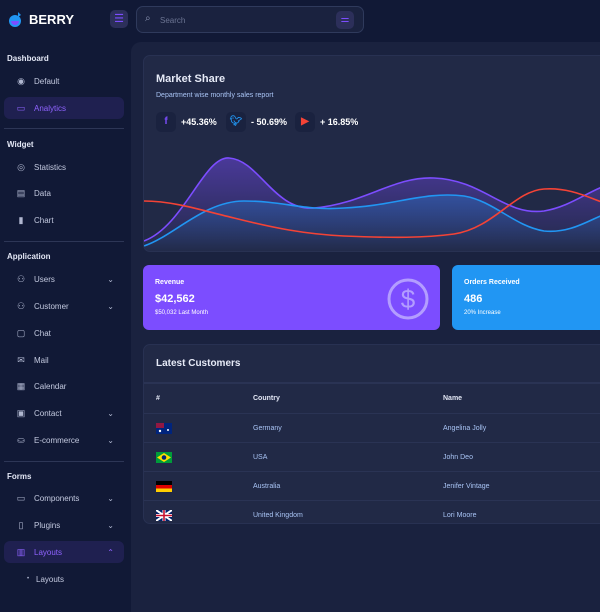 The width and height of the screenshot is (600, 612). What do you see at coordinates (44, 220) in the screenshot?
I see `sidebar-item-label: Chart` at bounding box center [44, 220].